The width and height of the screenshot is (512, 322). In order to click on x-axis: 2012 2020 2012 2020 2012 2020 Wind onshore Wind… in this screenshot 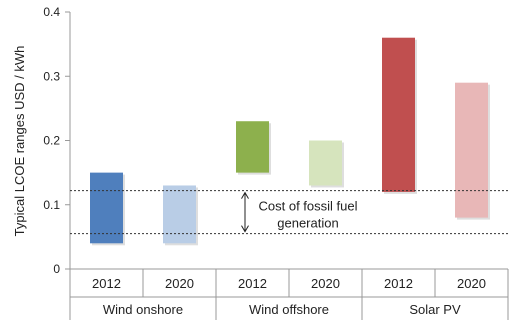, I will do `click(289, 294)`.